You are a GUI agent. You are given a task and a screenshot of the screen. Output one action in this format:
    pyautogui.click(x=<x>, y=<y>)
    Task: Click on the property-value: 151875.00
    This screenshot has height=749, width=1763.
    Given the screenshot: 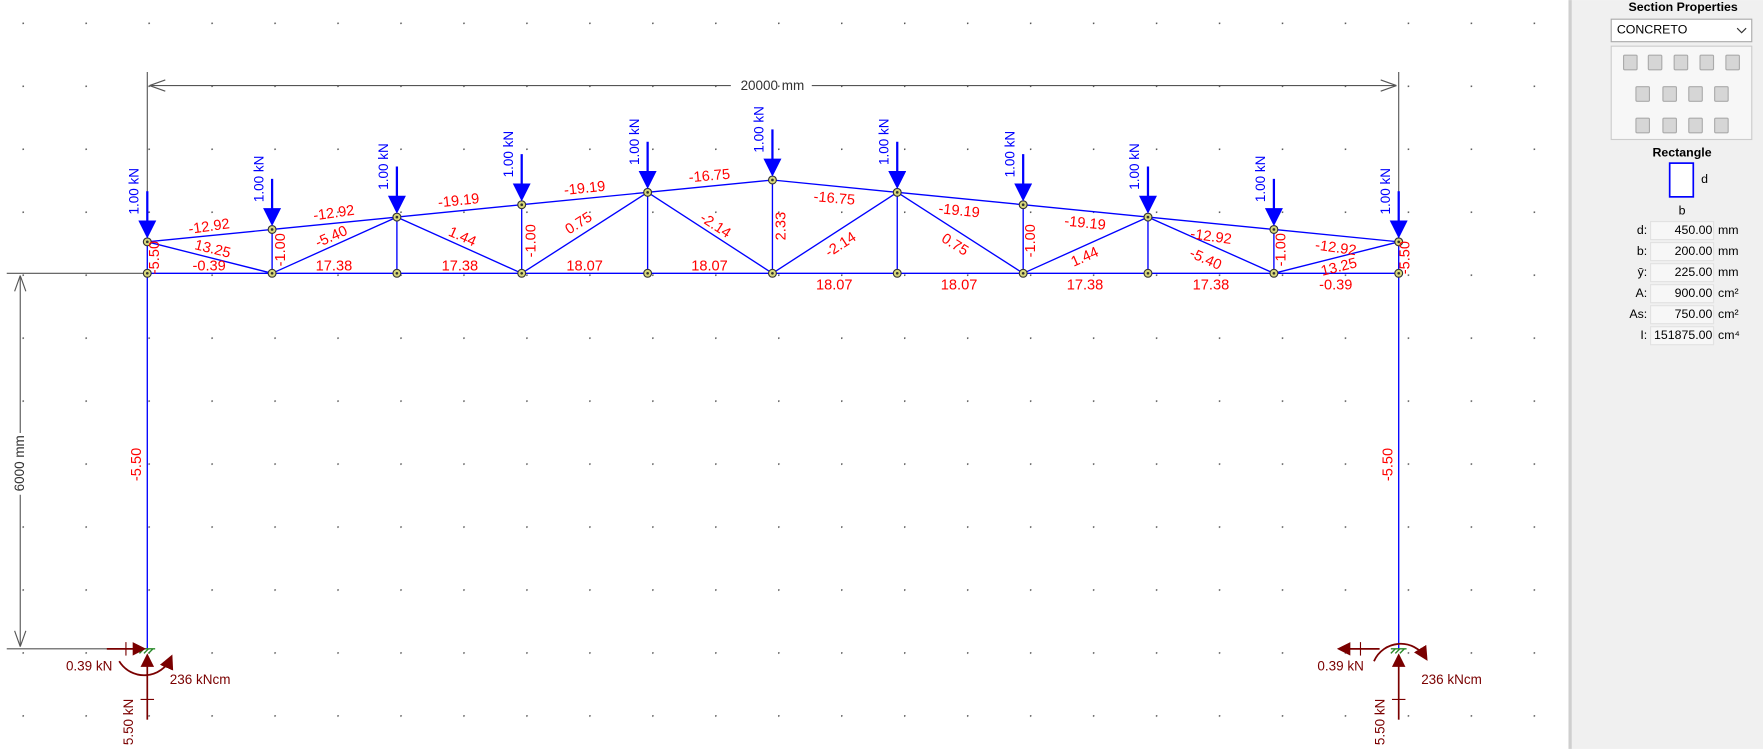 What is the action you would take?
    pyautogui.click(x=1683, y=335)
    